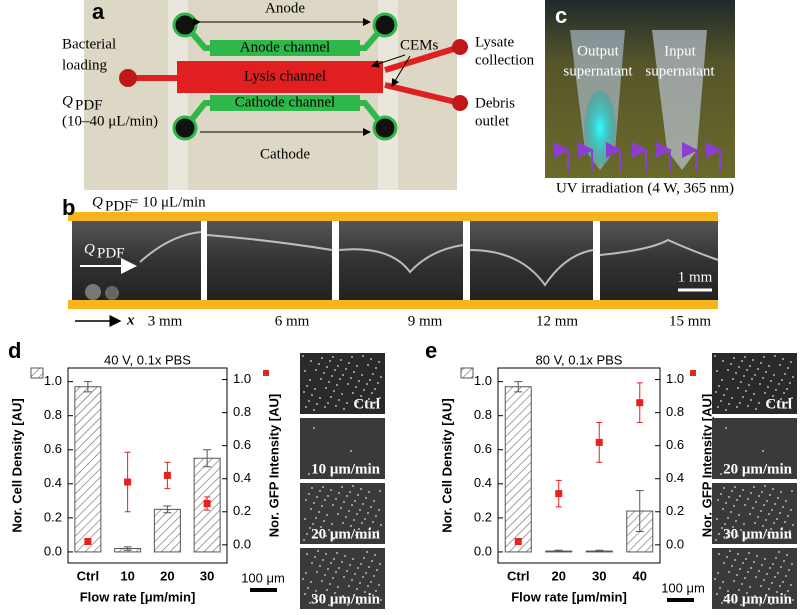 The image size is (800, 615). Describe the element at coordinates (285, 76) in the screenshot. I see `label: Lysis channel` at that location.